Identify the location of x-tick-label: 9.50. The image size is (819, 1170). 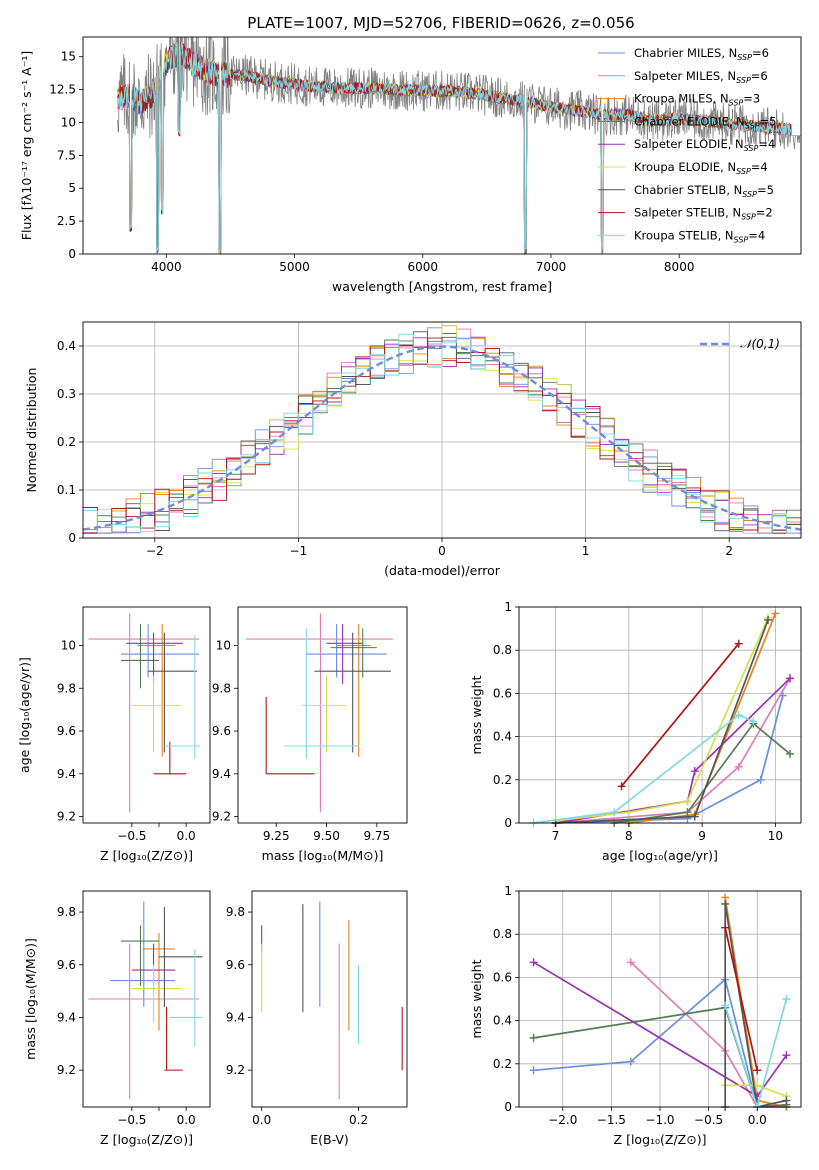
(326, 836).